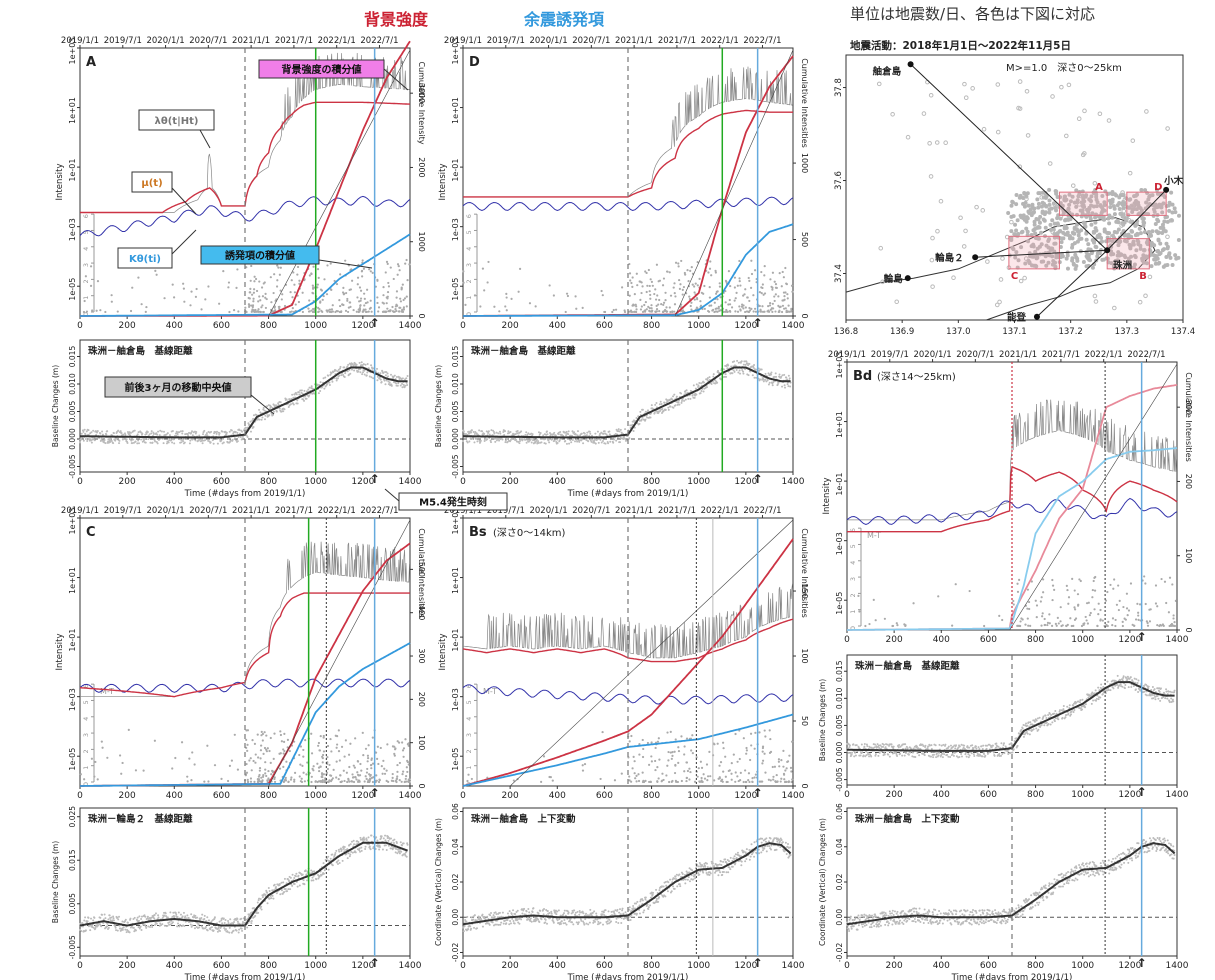 Image resolution: width=1215 pixels, height=980 pixels. What do you see at coordinates (410, 796) in the screenshot?
I see `panel-c-xtick-label: 1400` at bounding box center [410, 796].